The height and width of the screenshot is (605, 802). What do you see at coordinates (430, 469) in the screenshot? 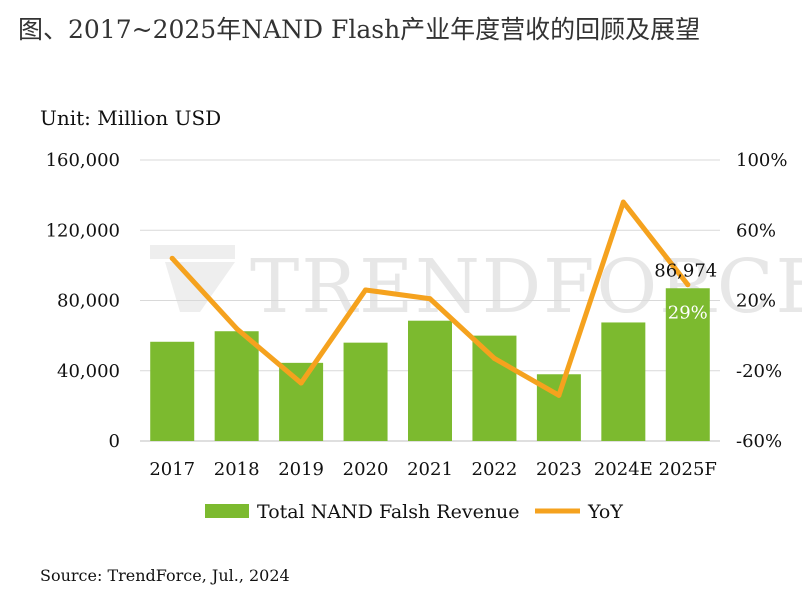
I see `x-tick-label: 2021` at bounding box center [430, 469].